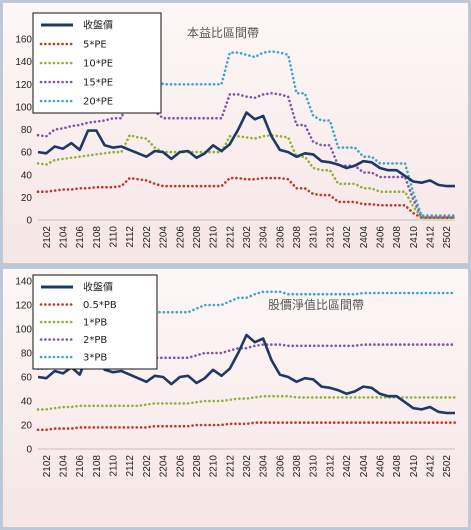 The image size is (471, 530). What do you see at coordinates (223, 33) in the screenshot?
I see `chart-title: 本益比區間帶` at bounding box center [223, 33].